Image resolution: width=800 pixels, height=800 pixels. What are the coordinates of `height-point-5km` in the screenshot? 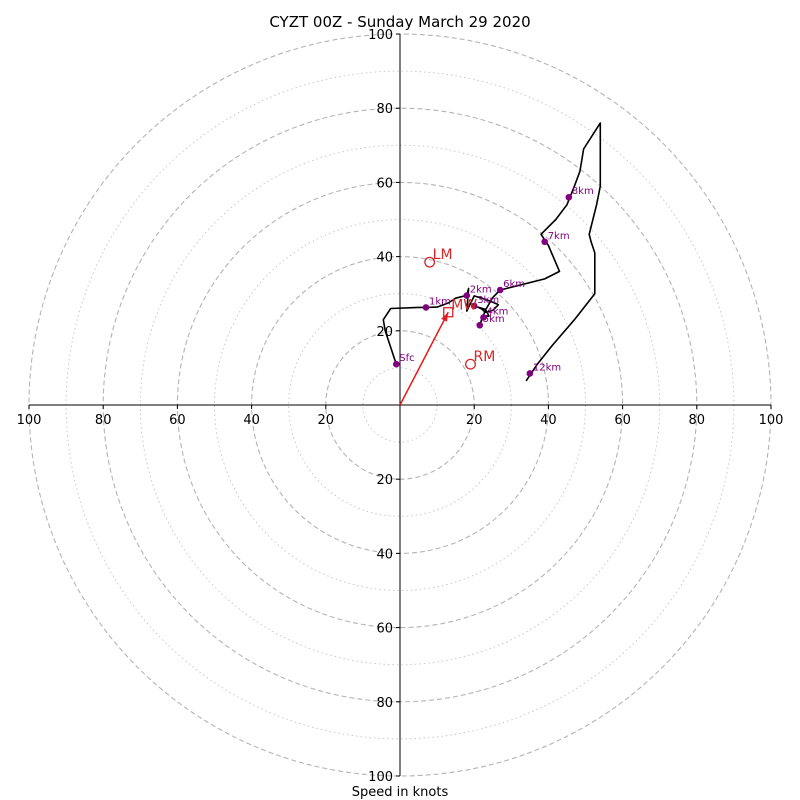 It's located at (480, 325).